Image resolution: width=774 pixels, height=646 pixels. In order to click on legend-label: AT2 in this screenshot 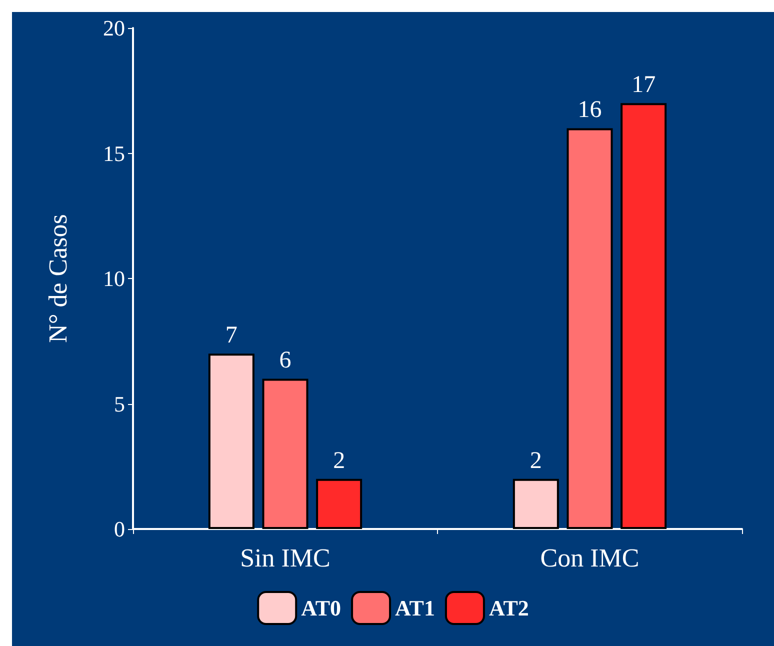, I will do `click(508, 608)`.